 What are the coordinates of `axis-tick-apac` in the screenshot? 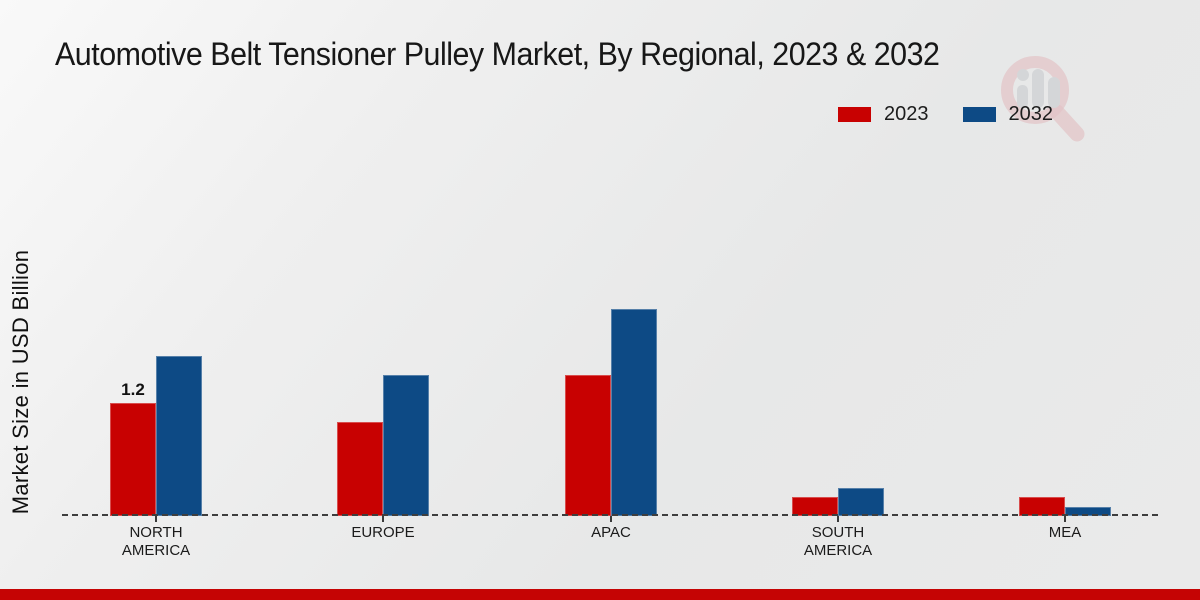 It's located at (611, 519).